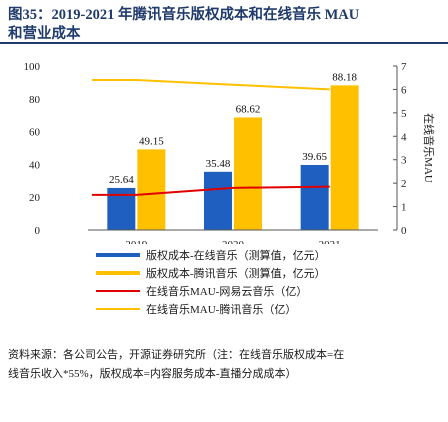  What do you see at coordinates (211, 137) in the screenshot?
I see `line-series` at bounding box center [211, 137].